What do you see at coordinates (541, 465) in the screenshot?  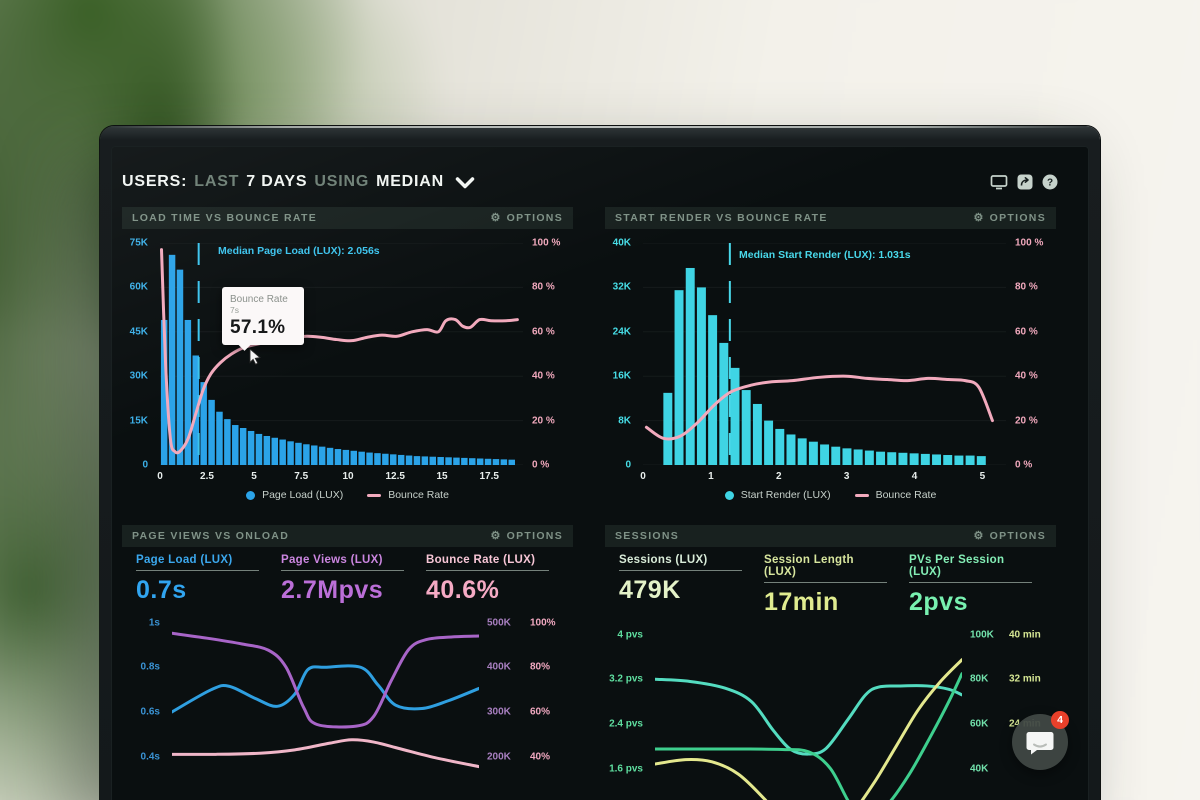 I see `axis-tick: 0 %` at bounding box center [541, 465].